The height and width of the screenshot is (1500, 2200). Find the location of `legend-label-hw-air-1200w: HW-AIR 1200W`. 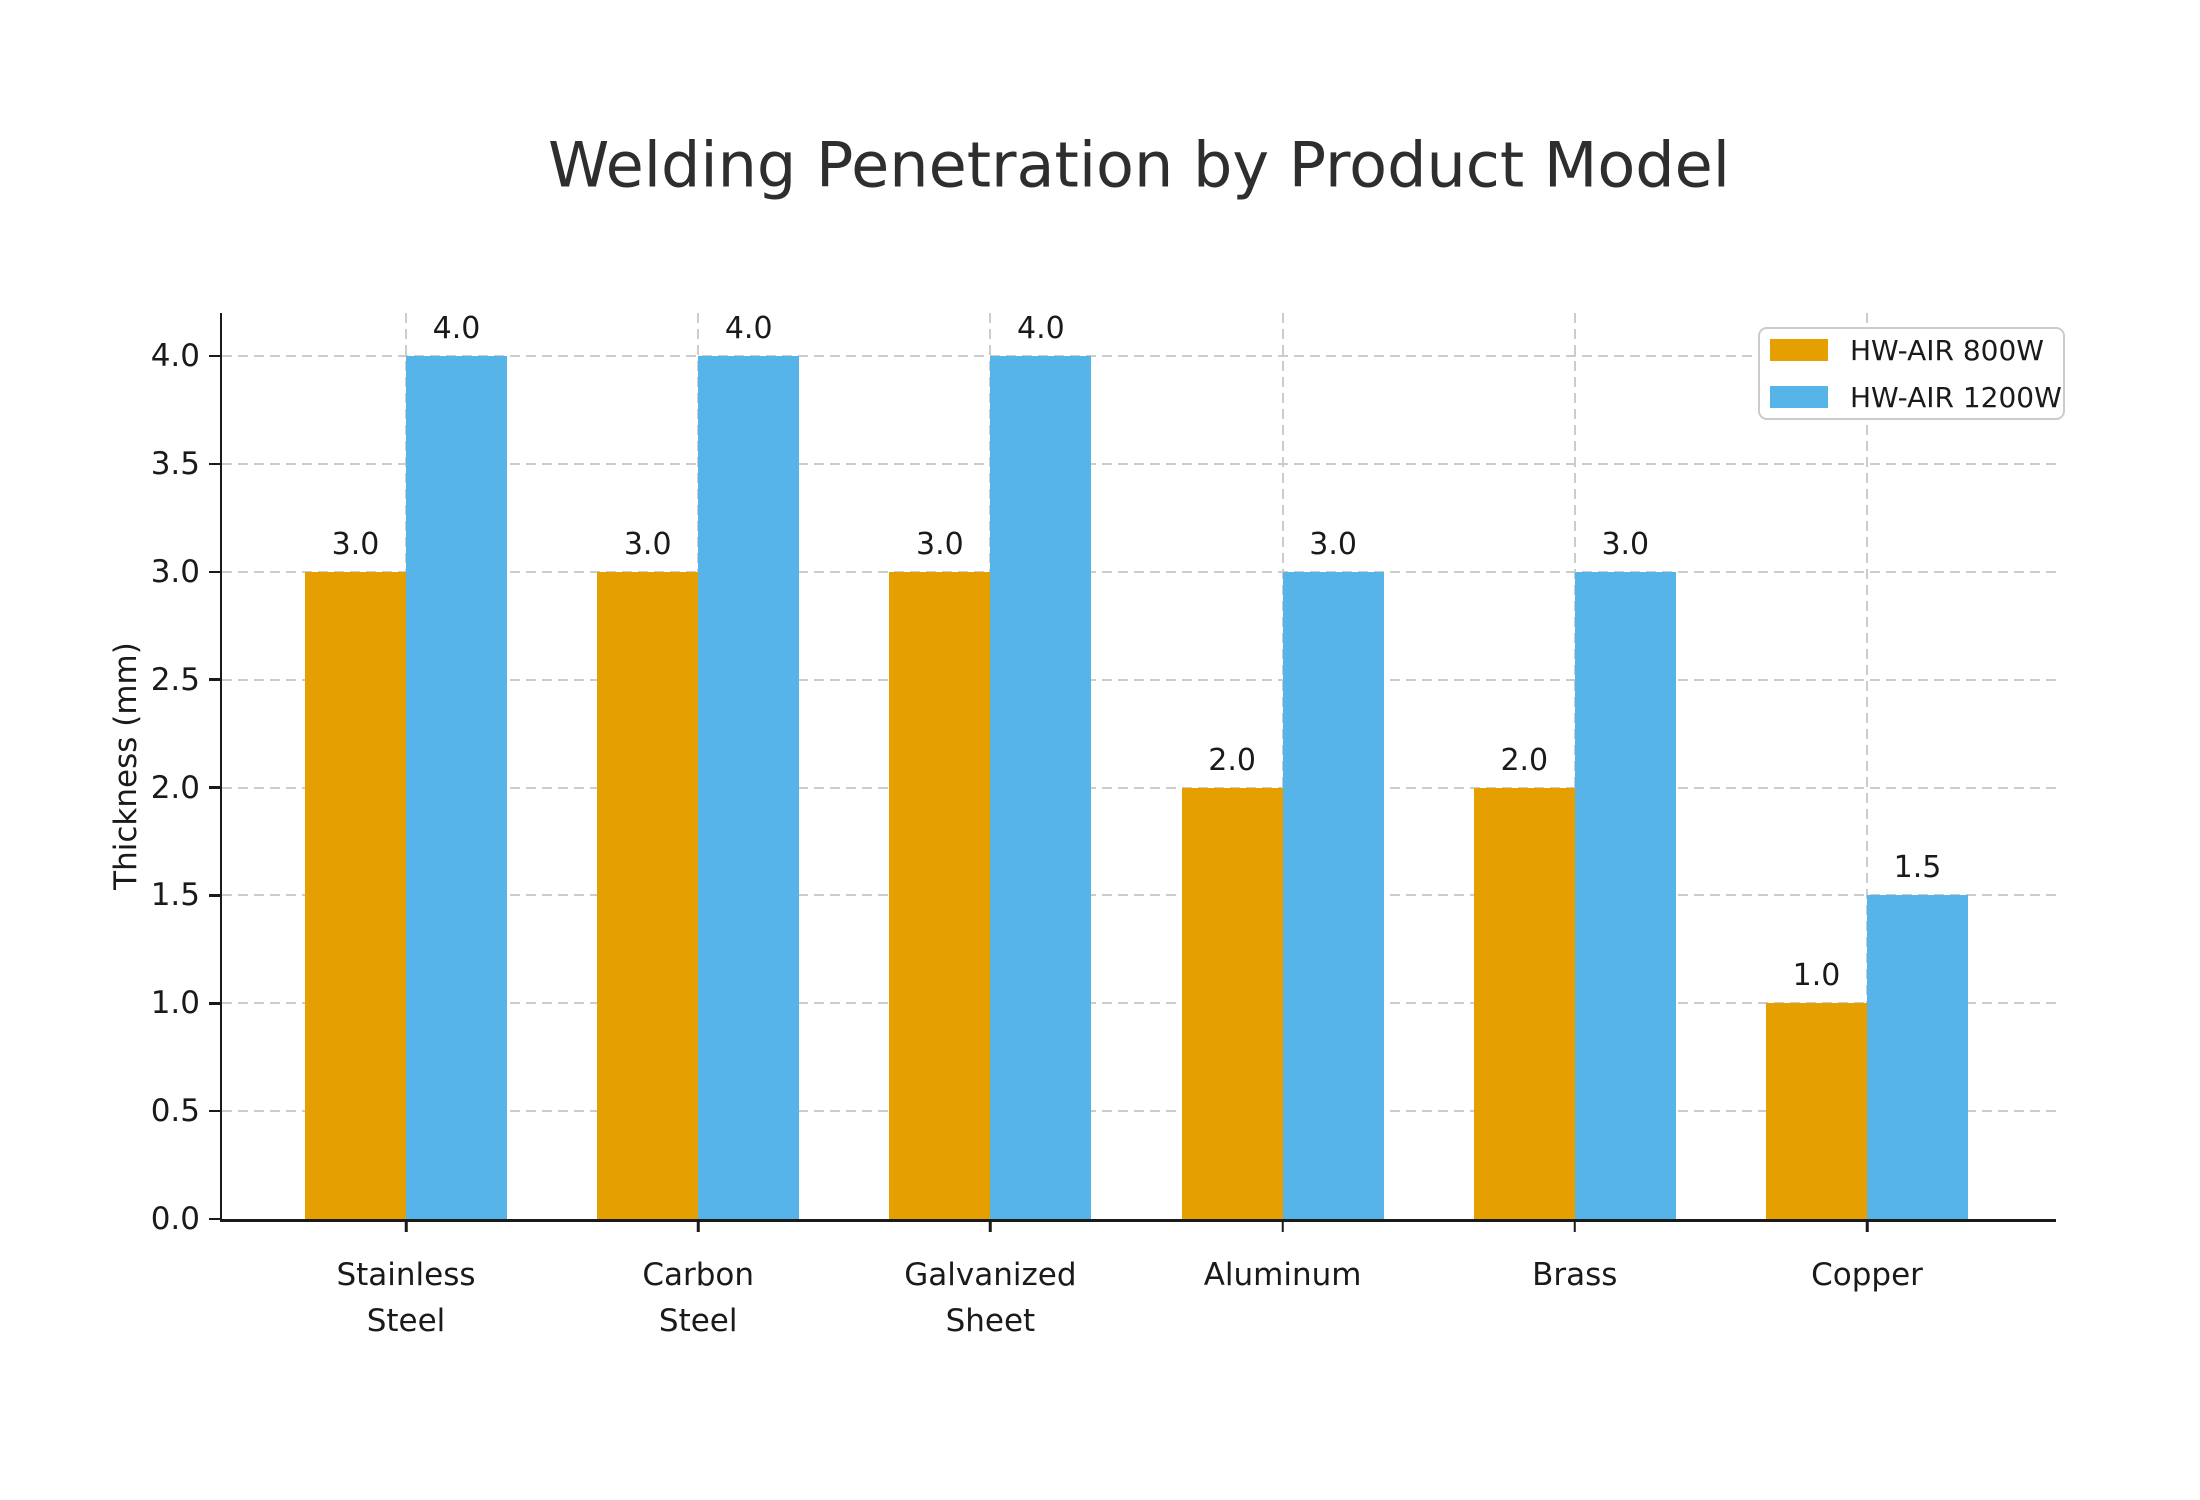

legend-label-hw-air-1200w: HW-AIR 1200W is located at coordinates (1956, 397).